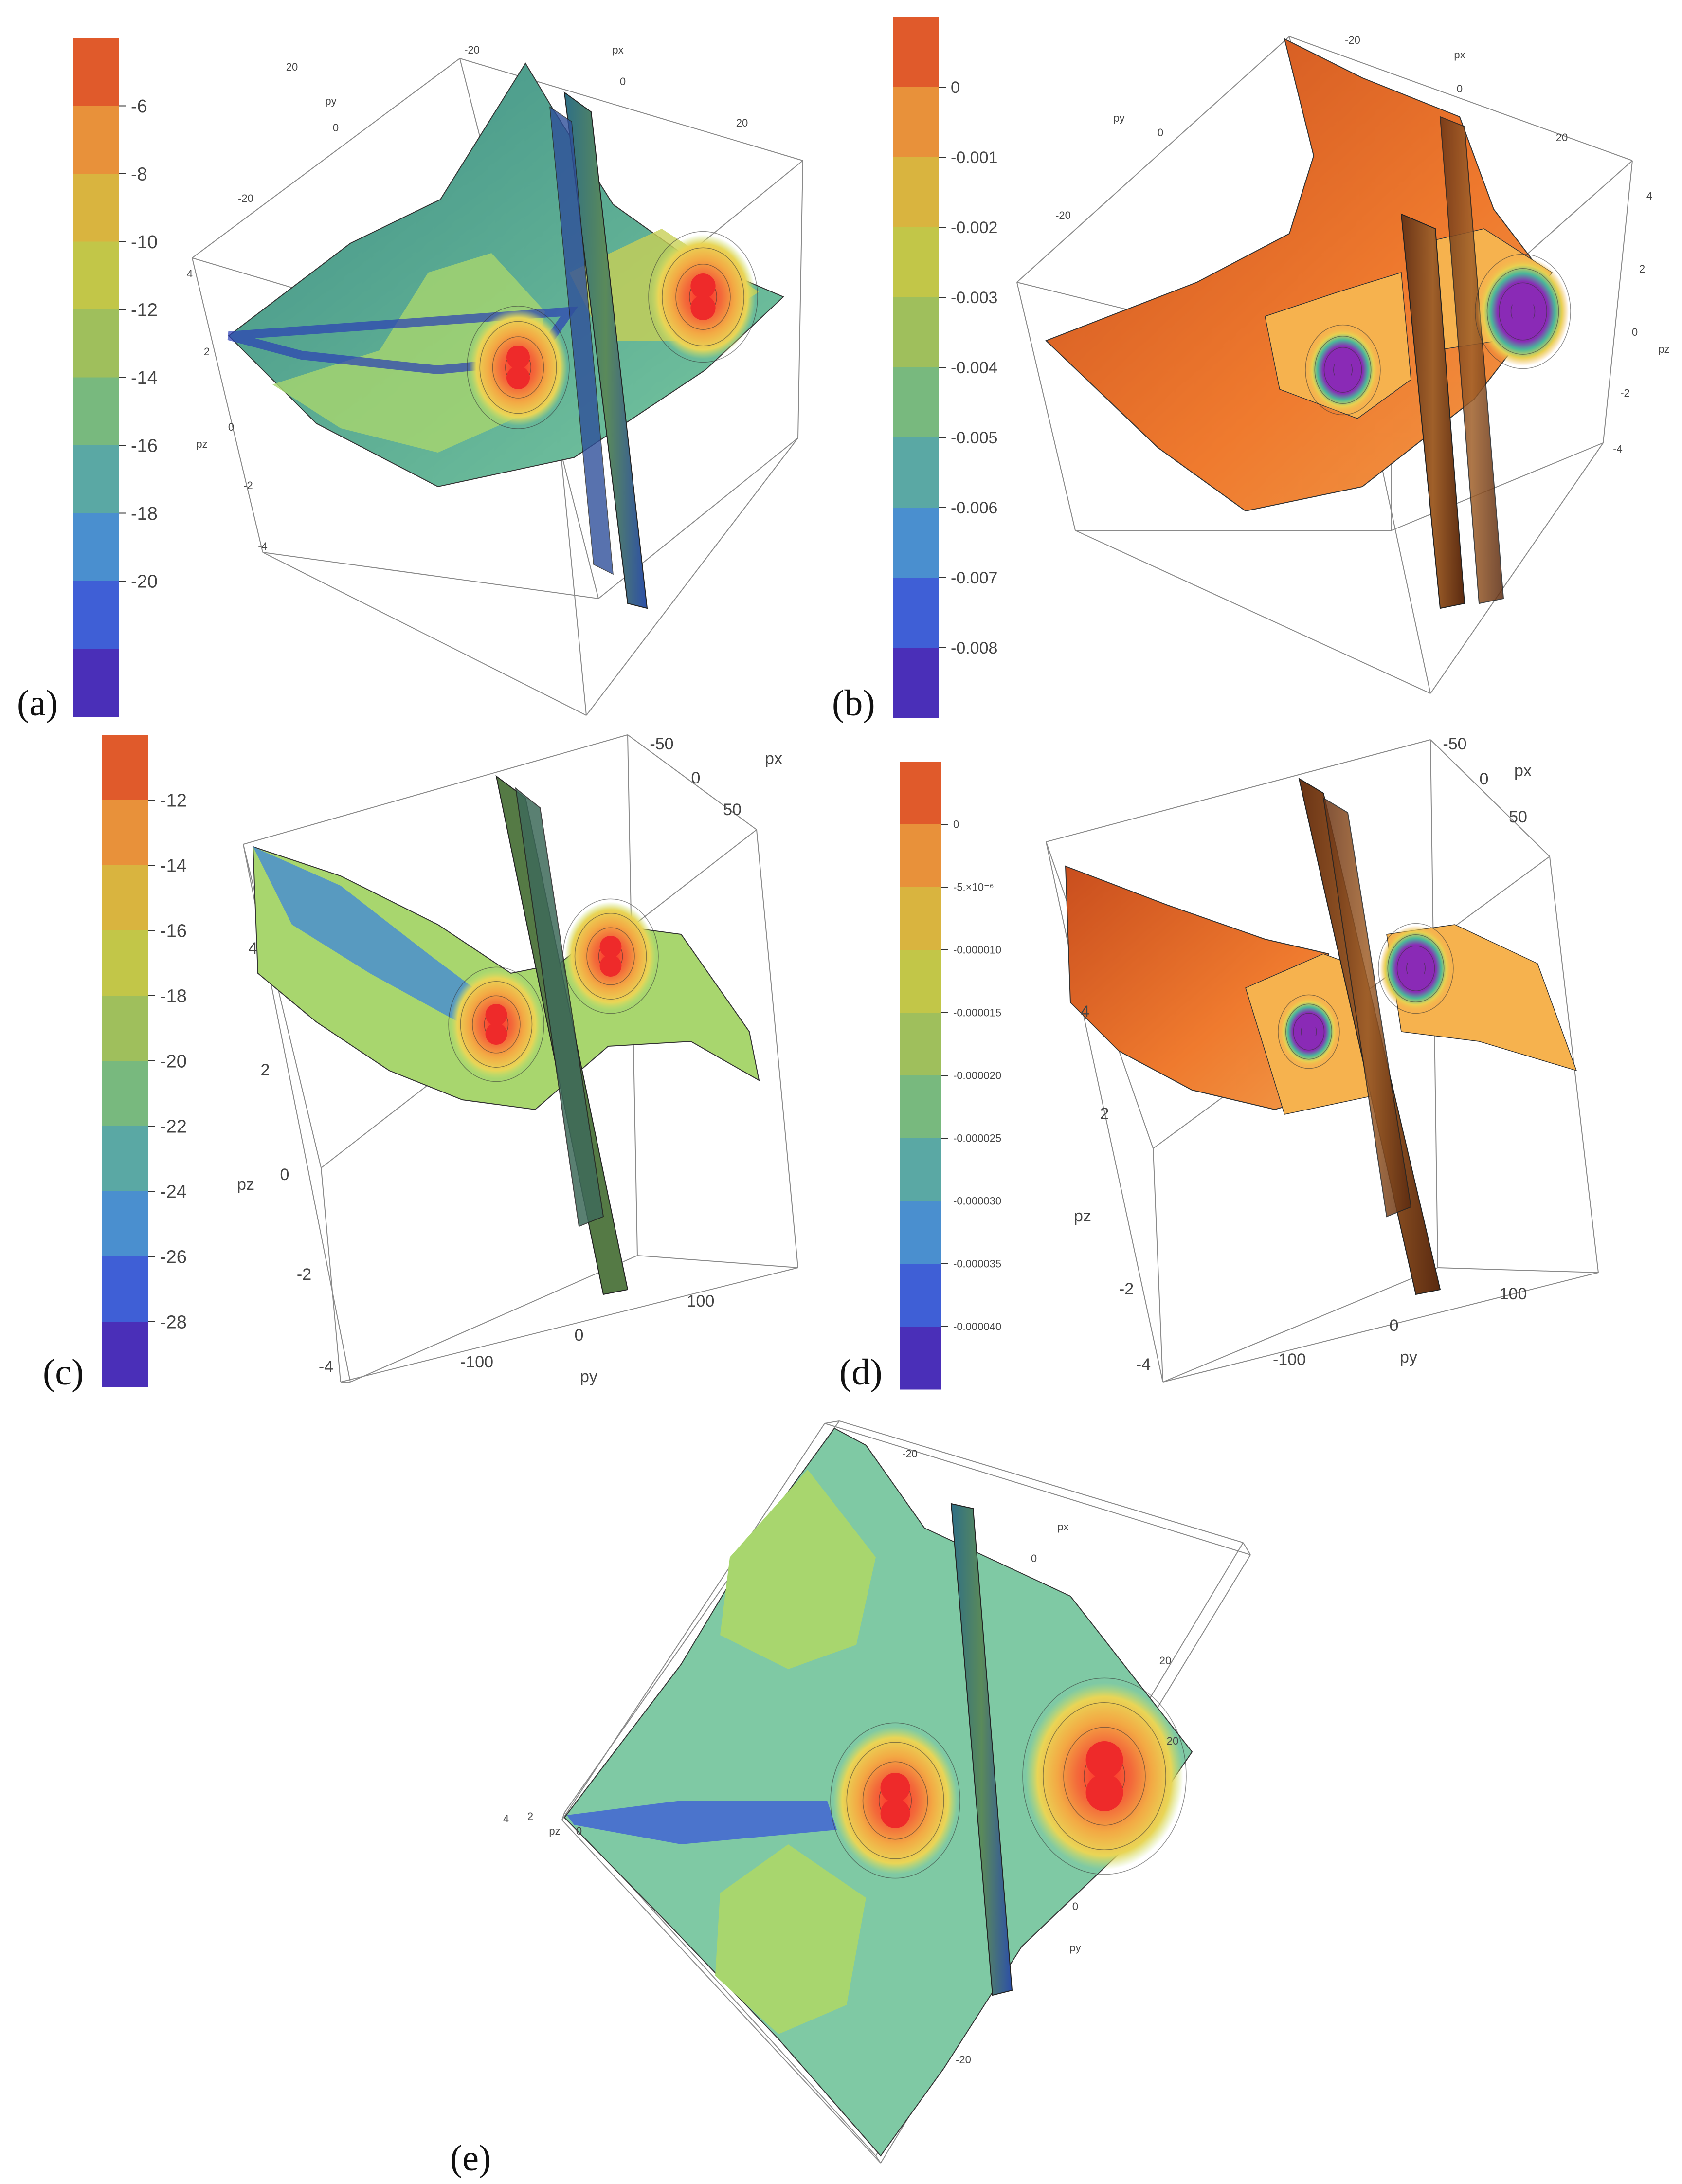  What do you see at coordinates (470, 2158) in the screenshot?
I see `panel-label: (e)` at bounding box center [470, 2158].